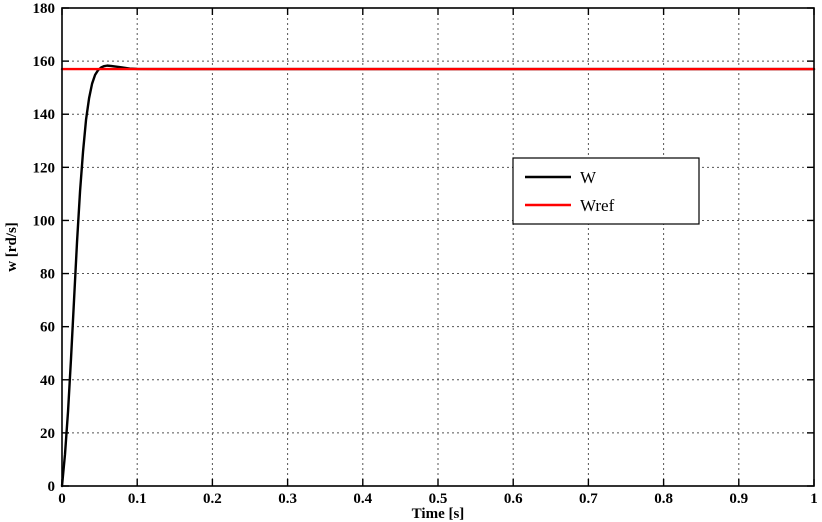 The height and width of the screenshot is (522, 822). I want to click on x-tick-label: 0.7, so click(588, 499).